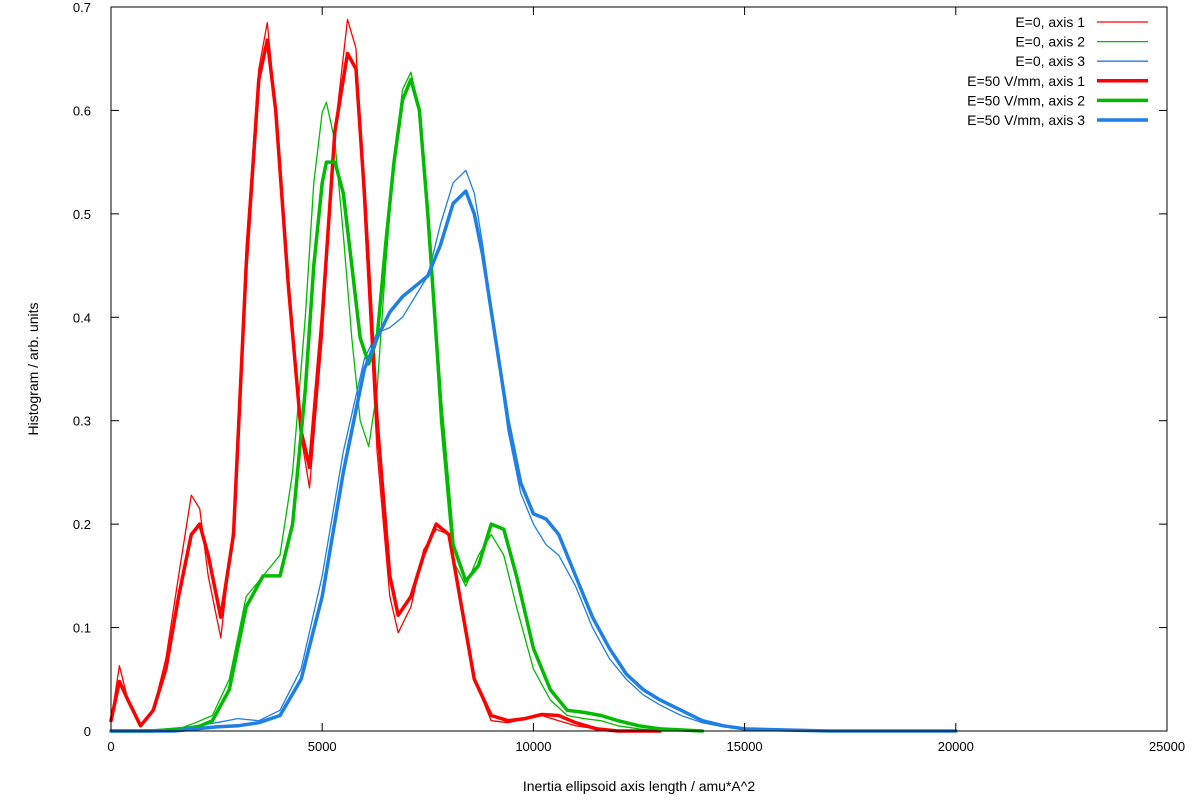 Image resolution: width=1200 pixels, height=800 pixels. I want to click on y-tick-label: 0.3, so click(82, 421).